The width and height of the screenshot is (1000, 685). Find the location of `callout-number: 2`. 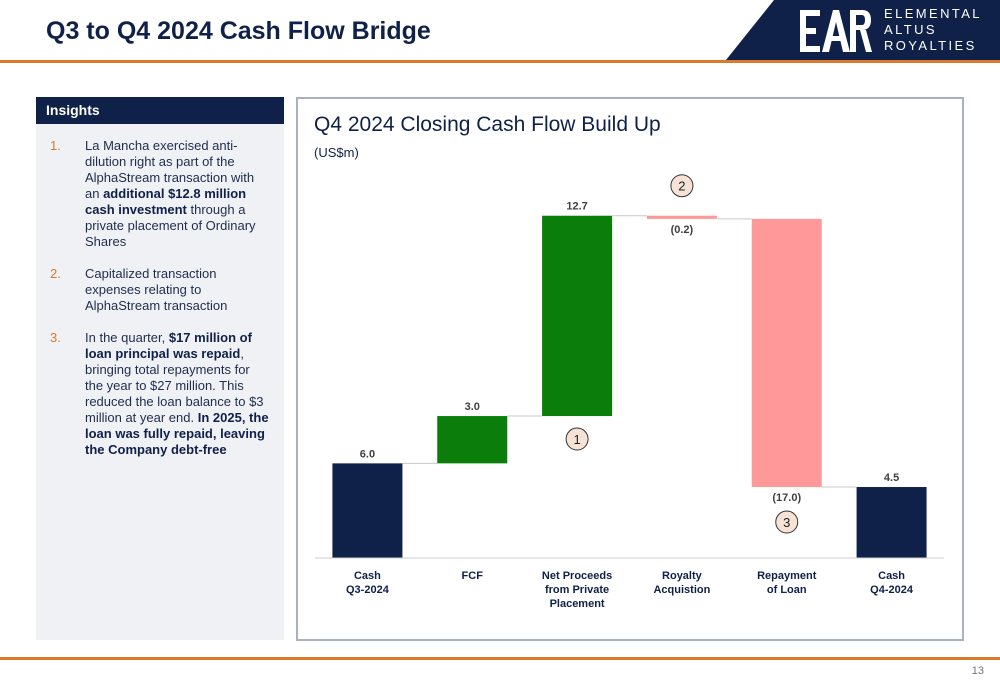

callout-number: 2 is located at coordinates (681, 186).